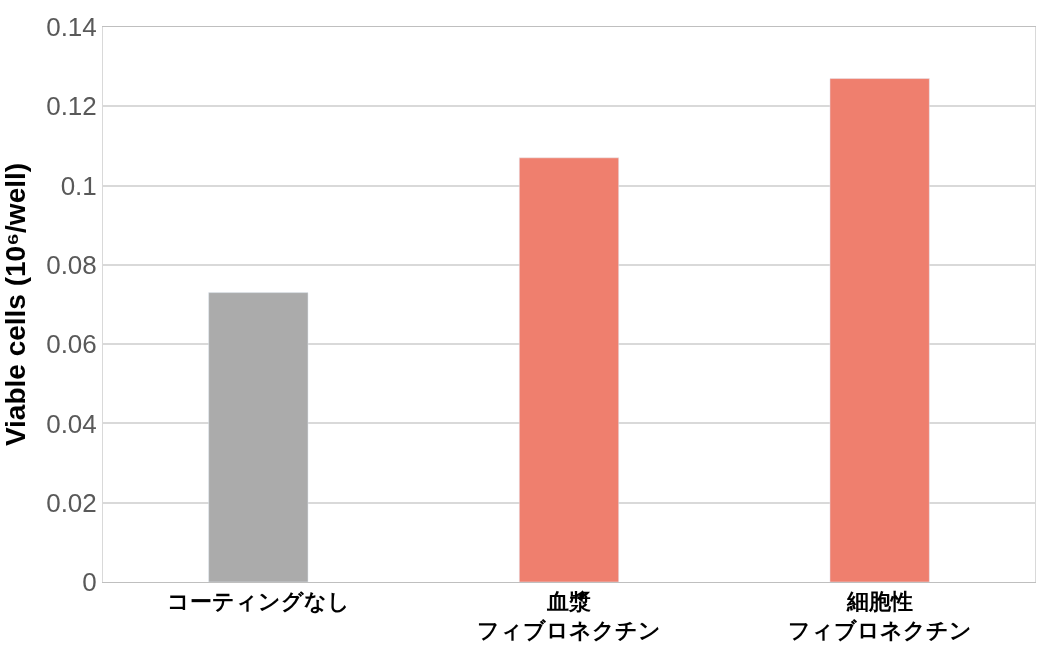  I want to click on y-tick-label: 0.02, so click(71, 502).